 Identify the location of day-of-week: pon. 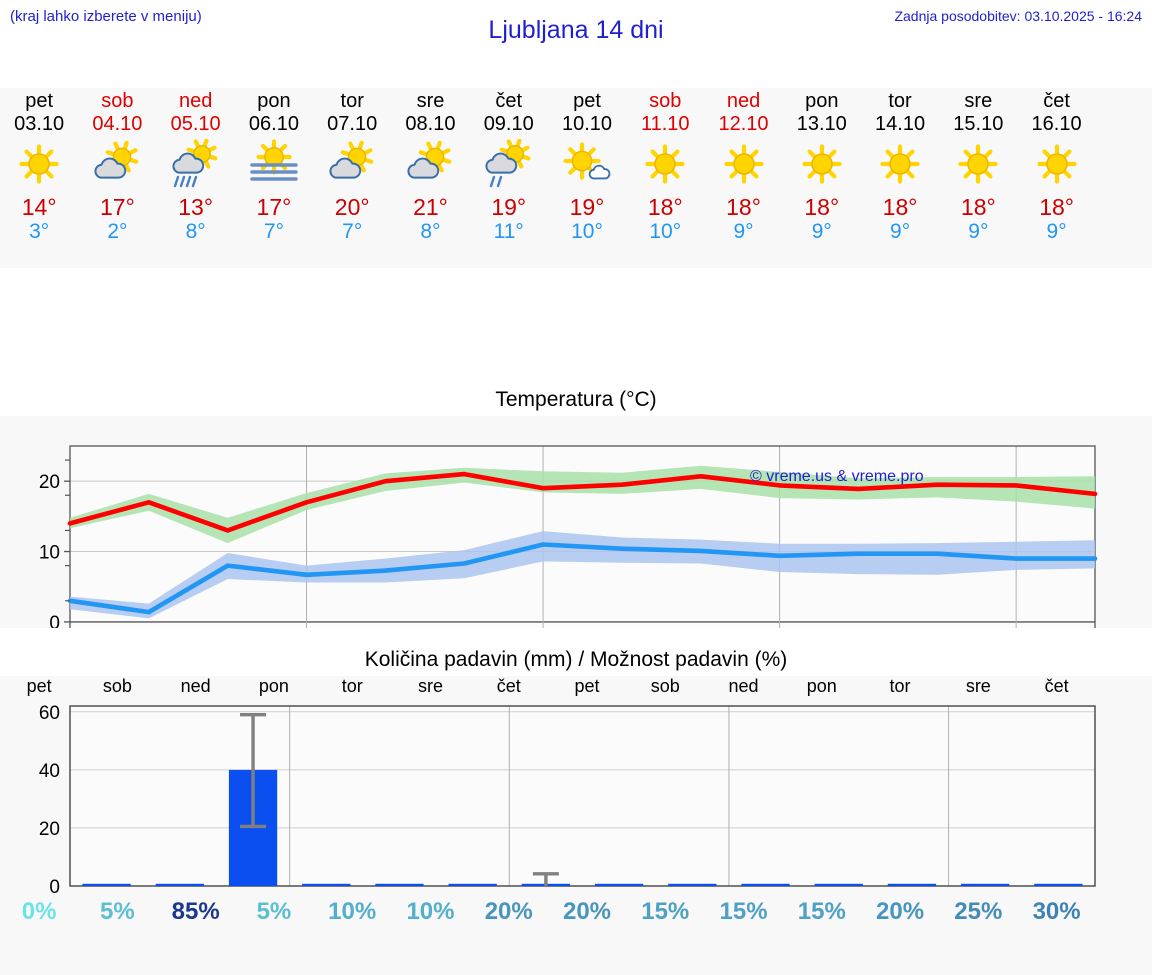
(274, 101).